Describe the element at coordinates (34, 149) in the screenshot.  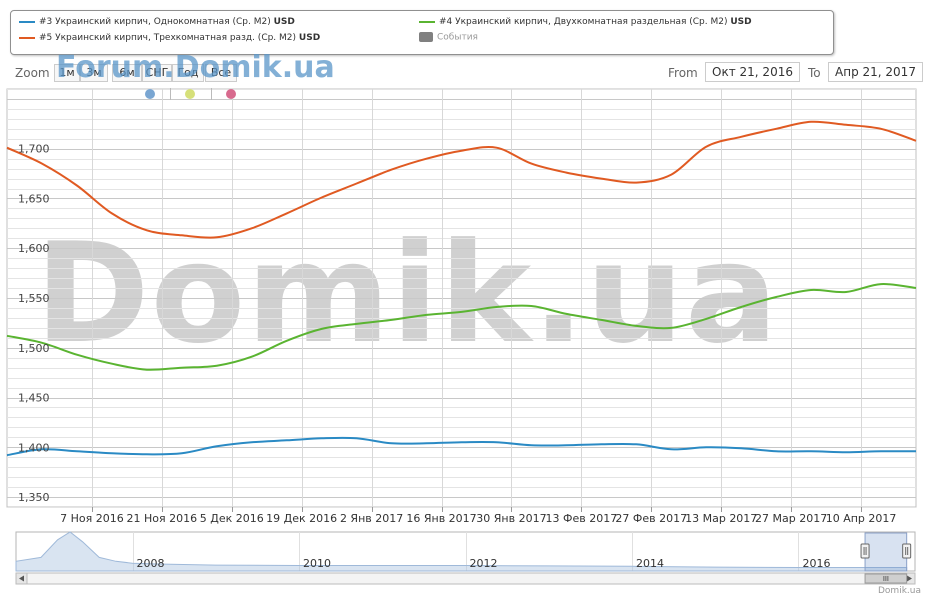
I see `y-tick-label: 1,700` at that location.